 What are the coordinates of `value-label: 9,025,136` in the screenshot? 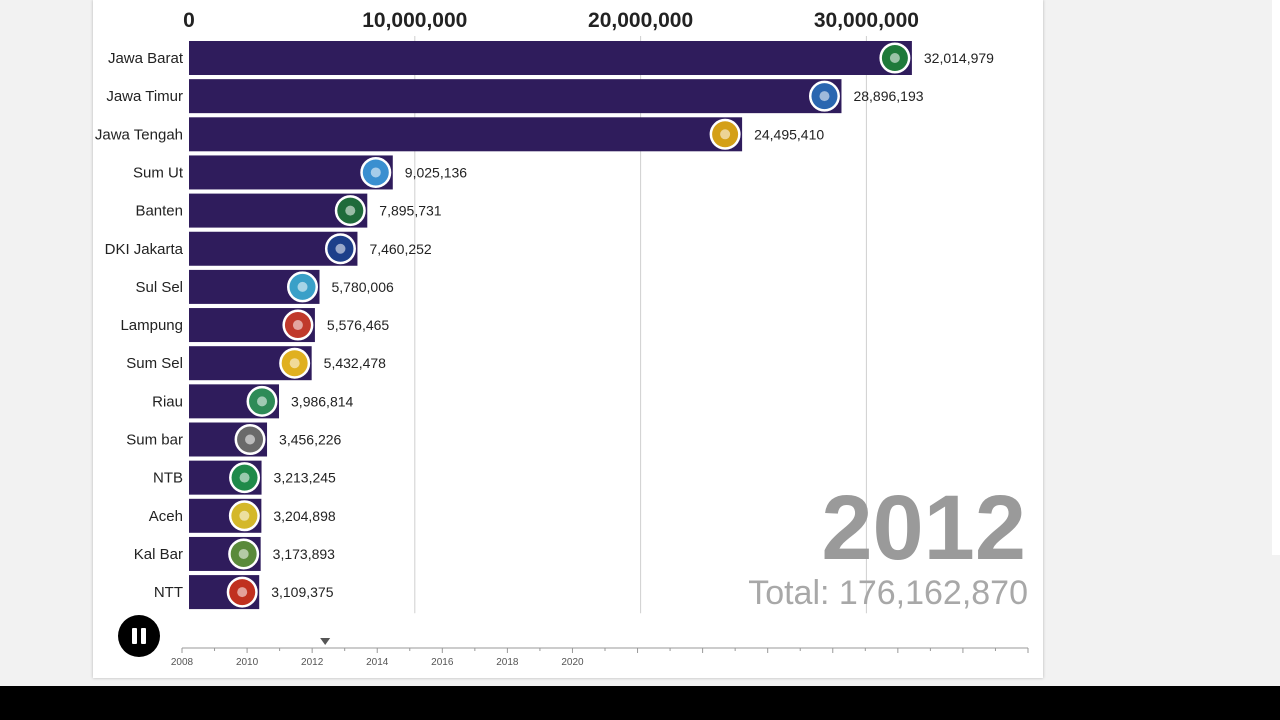 It's located at (436, 172).